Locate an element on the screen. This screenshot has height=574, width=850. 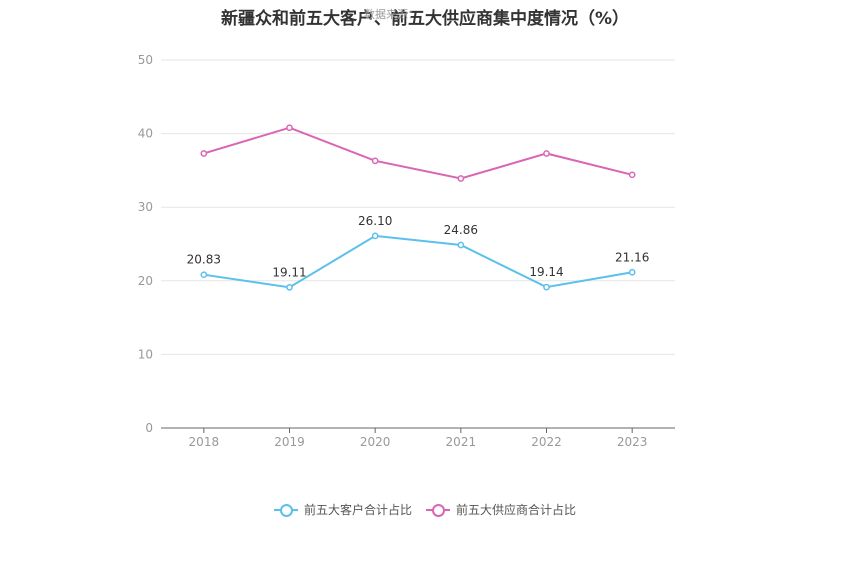
series-0-point-2020 is located at coordinates (375, 236).